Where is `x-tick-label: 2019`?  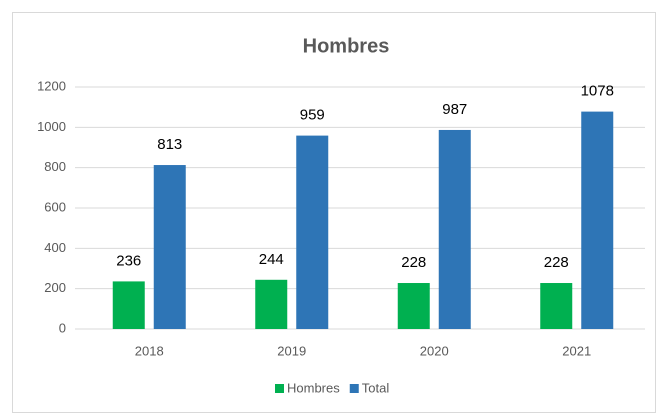
x-tick-label: 2019 is located at coordinates (291, 350).